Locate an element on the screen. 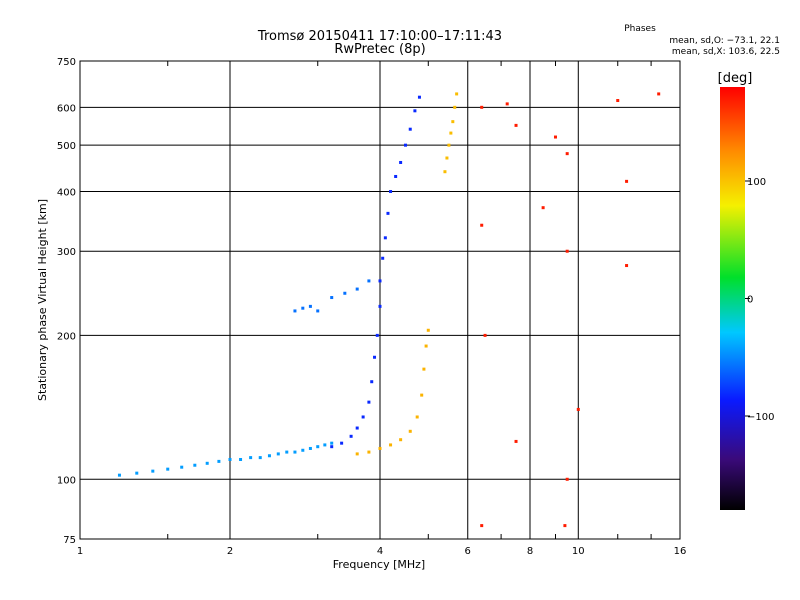  x-tick-label: 16 is located at coordinates (680, 551).